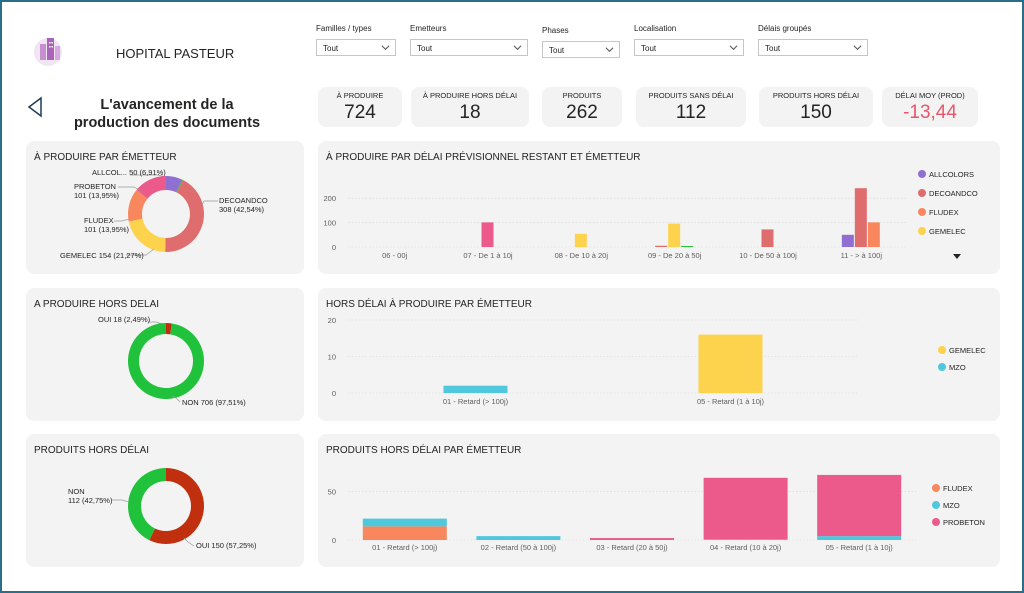 This screenshot has width=1024, height=593. Describe the element at coordinates (746, 547) in the screenshot. I see `x-tick-label: 04 - Retard (10 à 20j)` at that location.